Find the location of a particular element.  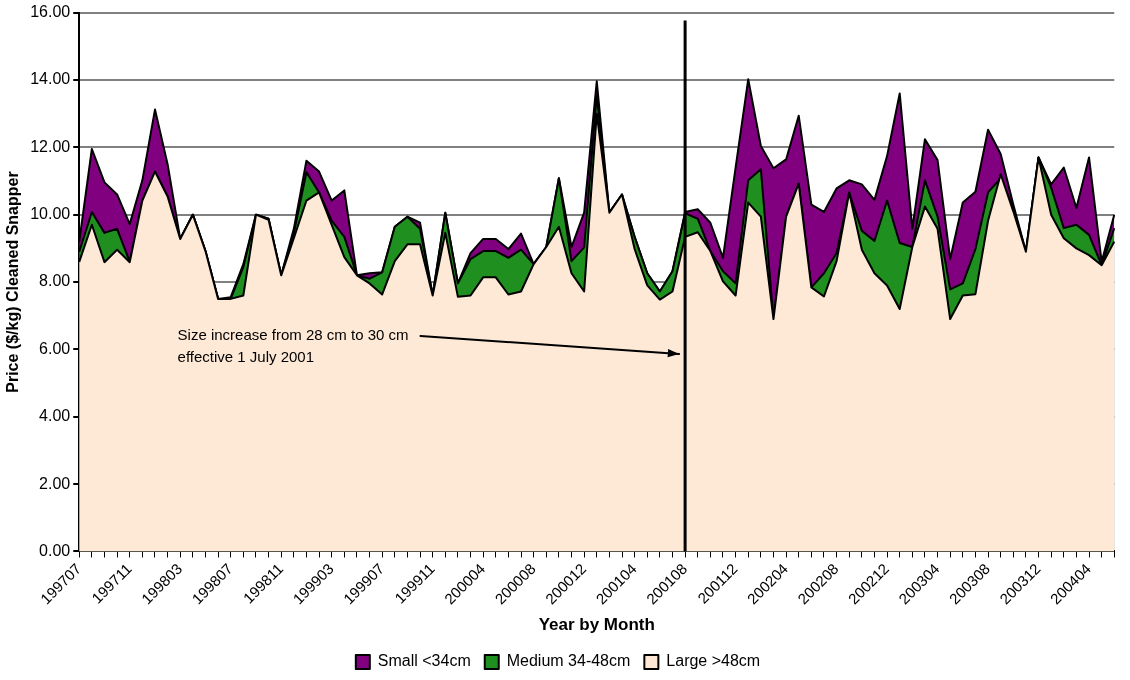

y-tick-label: 0.00 is located at coordinates (55, 550).